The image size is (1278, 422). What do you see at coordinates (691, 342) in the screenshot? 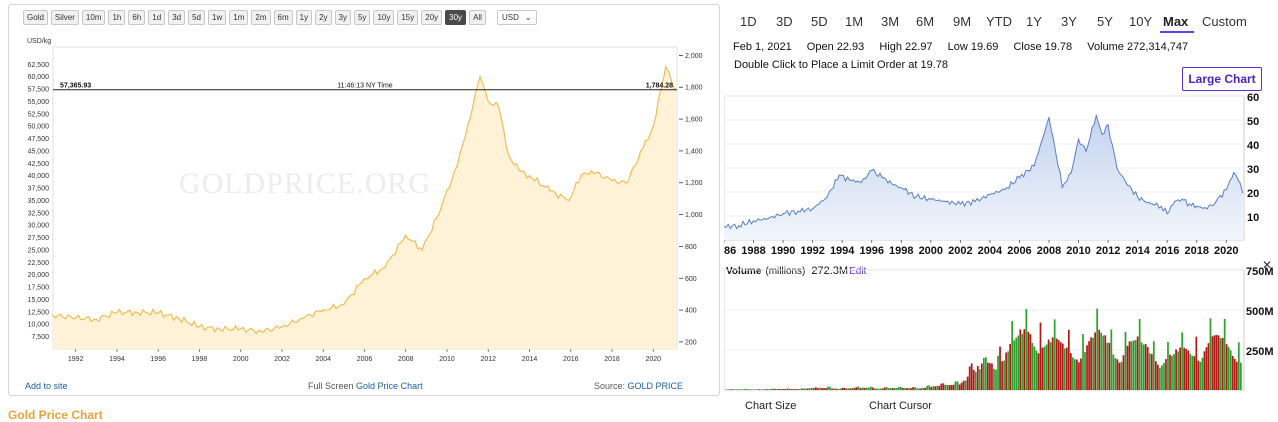
I see `y-tick-right: 200` at bounding box center [691, 342].